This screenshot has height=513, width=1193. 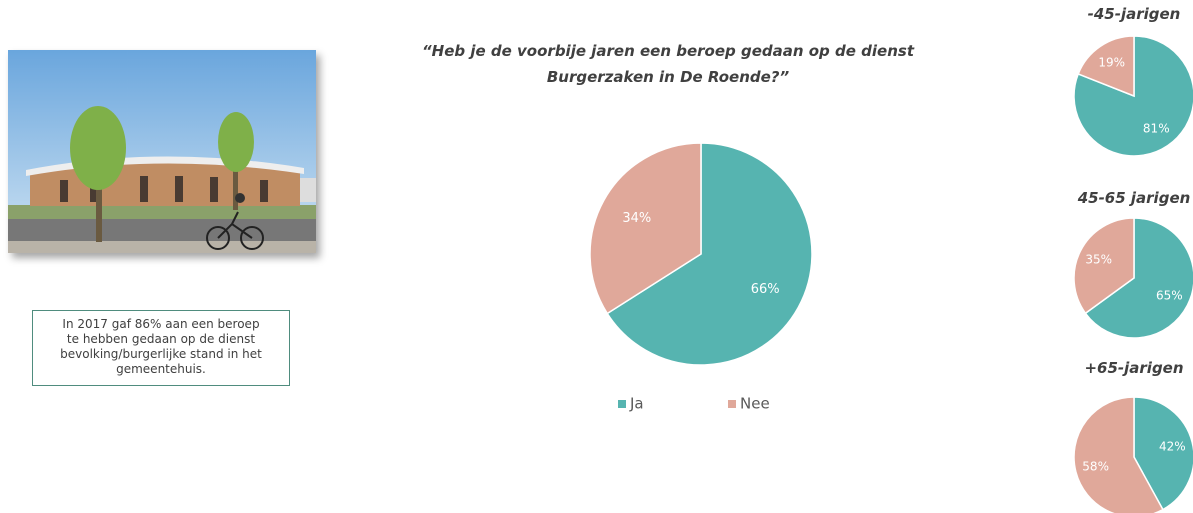 I want to click on value-label: 66%, so click(x=765, y=289).